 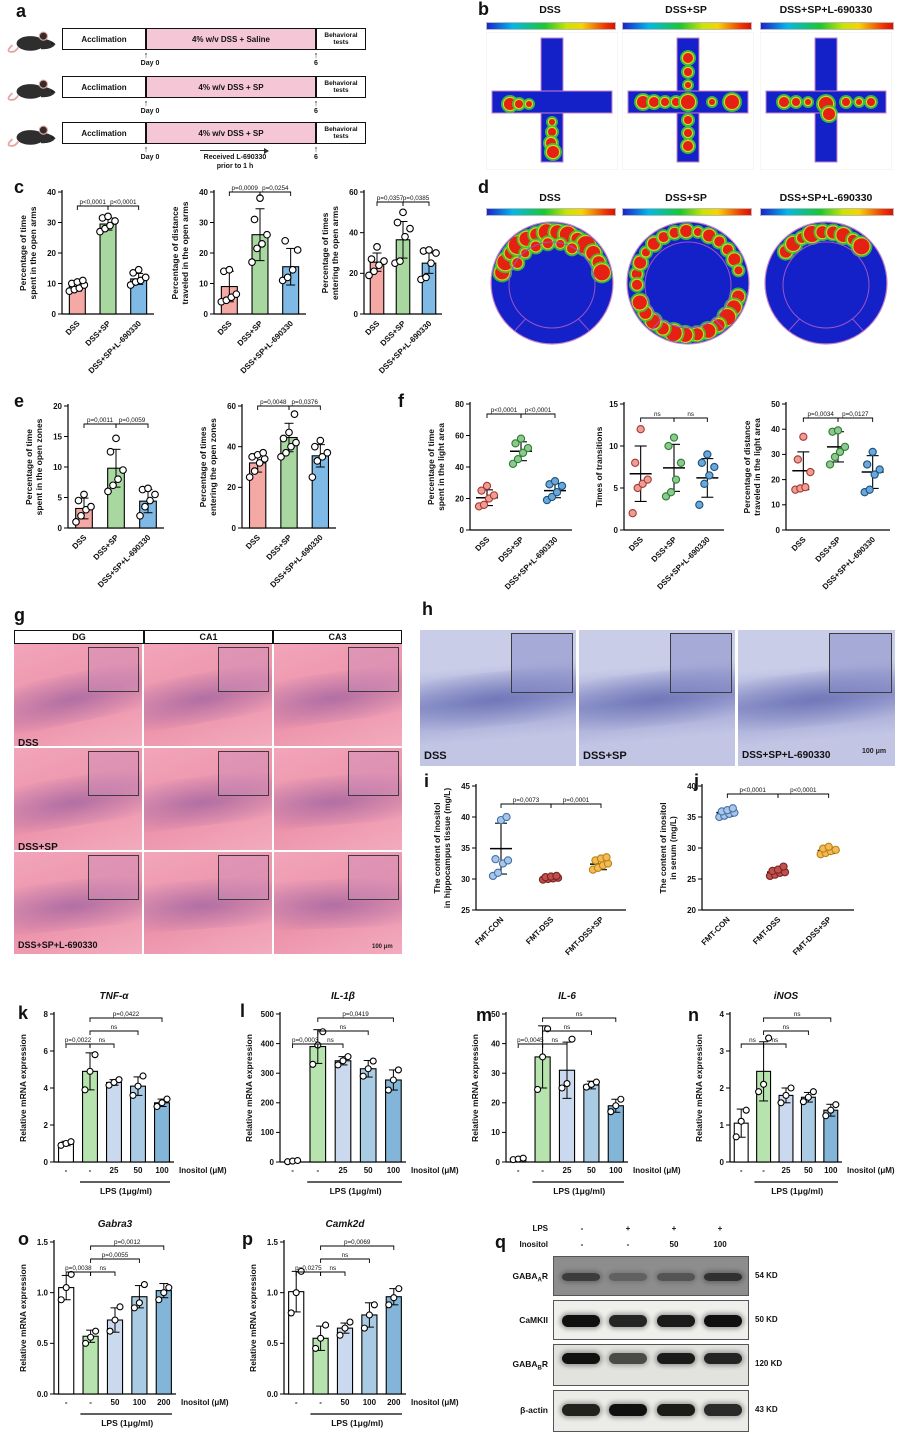 I want to click on svg-text: 5, so click(x=60, y=497).